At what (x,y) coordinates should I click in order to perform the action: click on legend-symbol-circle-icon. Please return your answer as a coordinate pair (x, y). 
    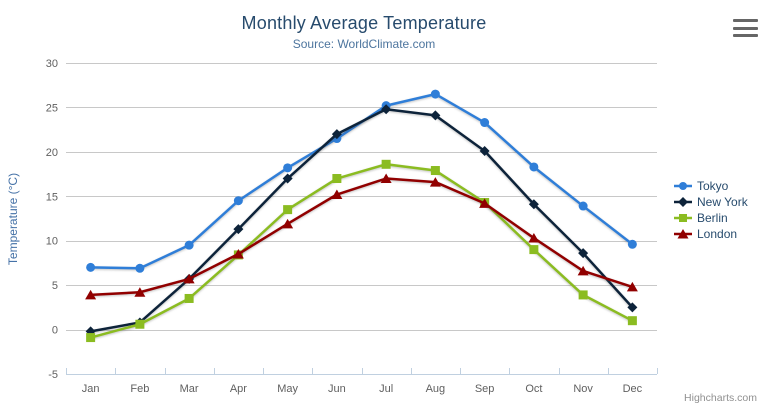
    Looking at the image, I should click on (683, 186).